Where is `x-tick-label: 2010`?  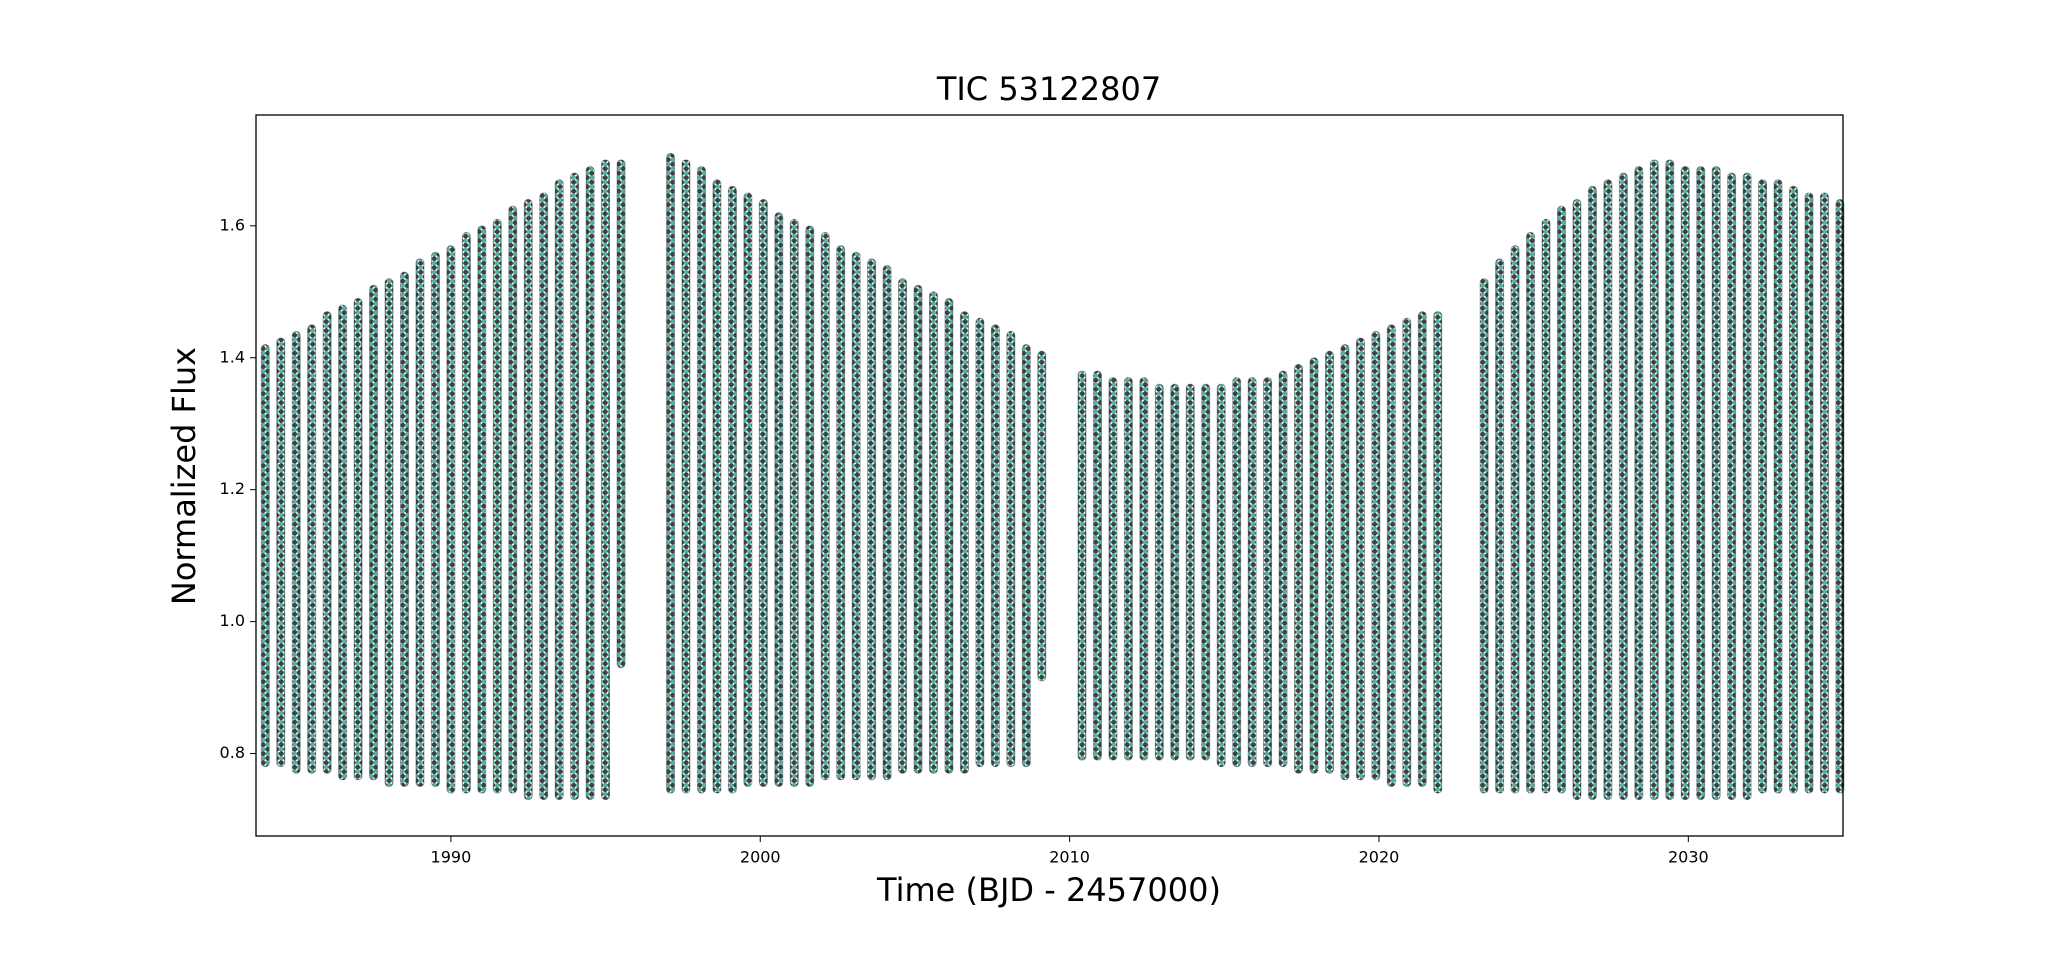
x-tick-label: 2010 is located at coordinates (1069, 857).